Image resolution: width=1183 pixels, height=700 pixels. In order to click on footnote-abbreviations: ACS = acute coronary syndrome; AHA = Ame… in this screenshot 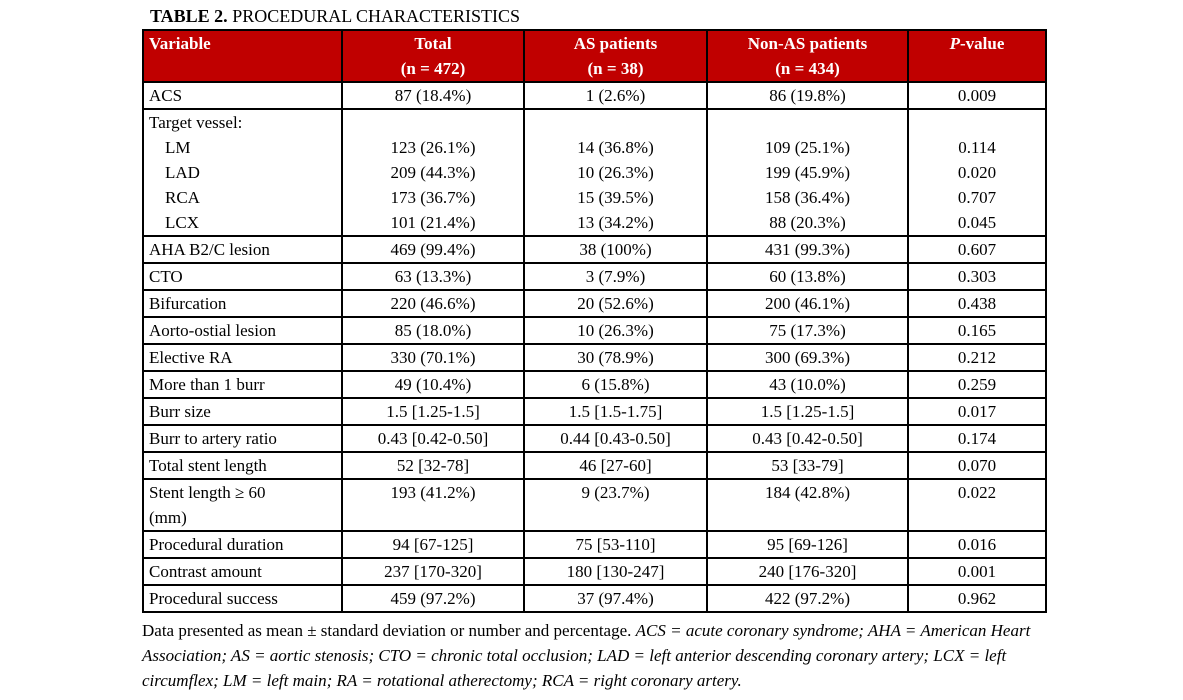, I will do `click(586, 655)`.